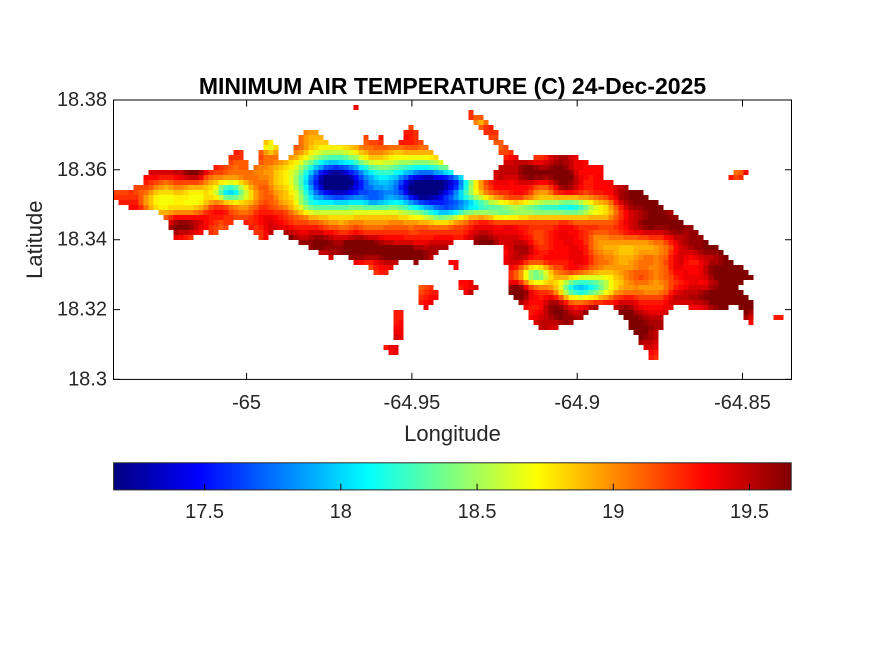 The width and height of the screenshot is (875, 656). Describe the element at coordinates (742, 403) in the screenshot. I see `svg-text: -64.85` at that location.